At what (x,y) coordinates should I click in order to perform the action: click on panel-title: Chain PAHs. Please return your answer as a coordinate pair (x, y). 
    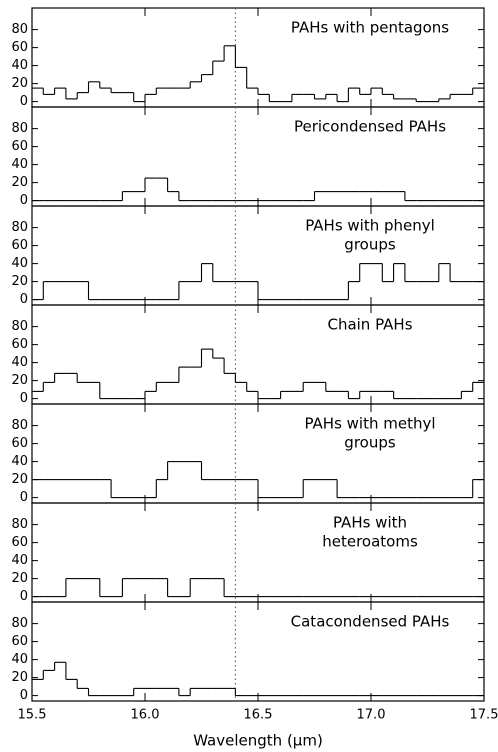
    Looking at the image, I should click on (369, 325).